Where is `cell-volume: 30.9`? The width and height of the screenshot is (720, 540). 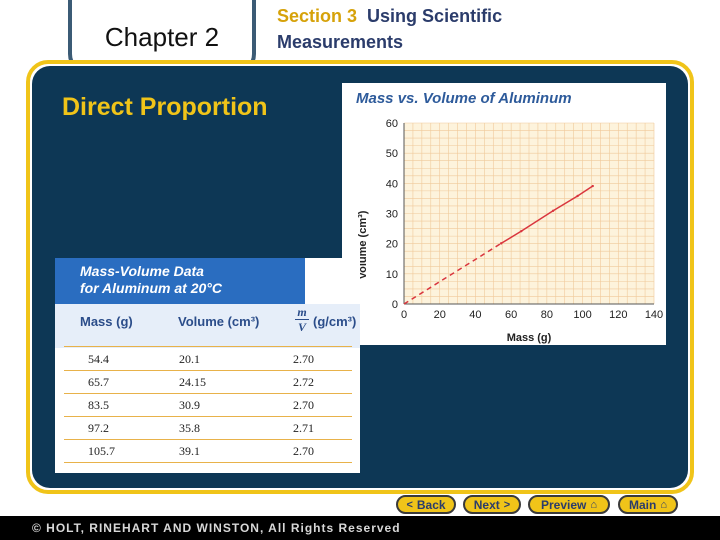 cell-volume: 30.9 is located at coordinates (189, 405).